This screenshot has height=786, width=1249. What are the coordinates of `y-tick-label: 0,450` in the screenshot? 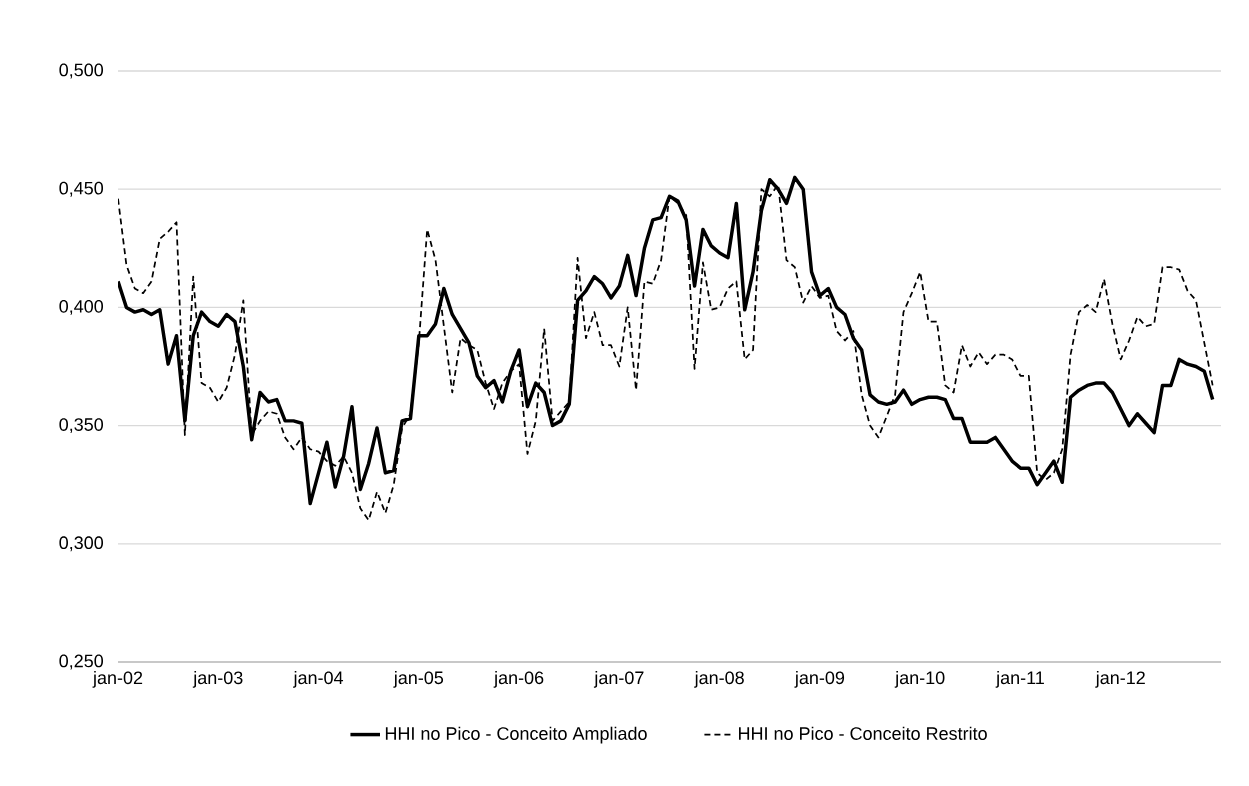 It's located at (81, 189).